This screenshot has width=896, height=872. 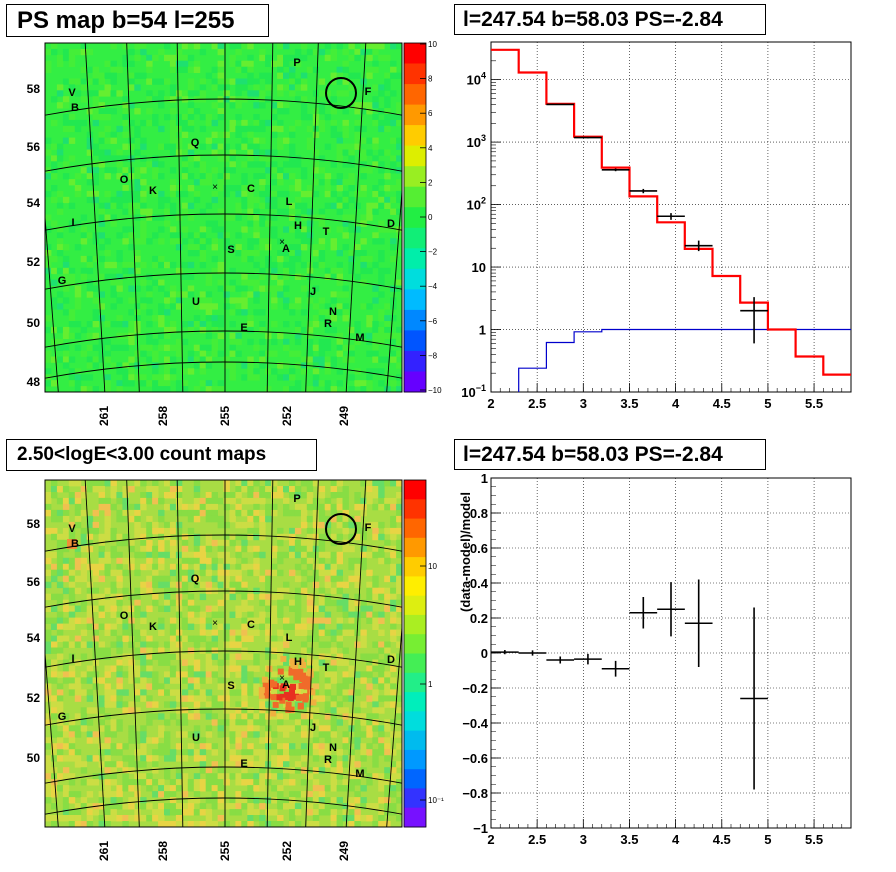 I want to click on residual-x-tick-label: 2.5, so click(x=537, y=839).